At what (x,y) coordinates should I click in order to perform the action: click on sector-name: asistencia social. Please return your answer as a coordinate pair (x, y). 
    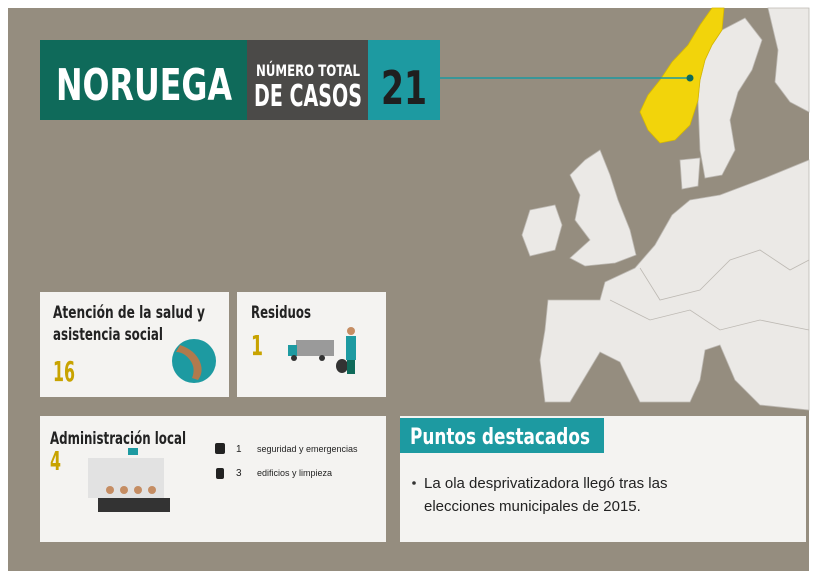
    Looking at the image, I should click on (108, 335).